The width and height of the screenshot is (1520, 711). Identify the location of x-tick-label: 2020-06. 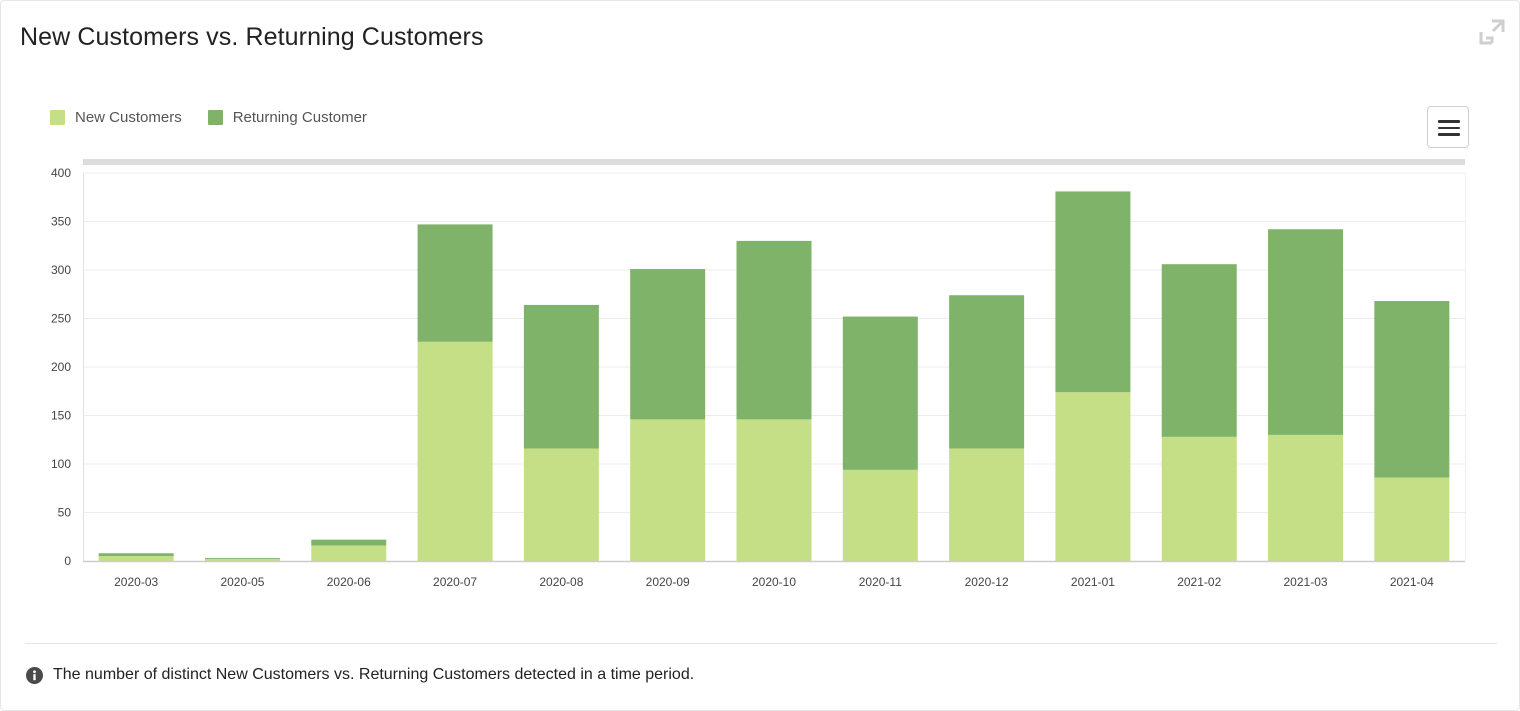
(349, 582).